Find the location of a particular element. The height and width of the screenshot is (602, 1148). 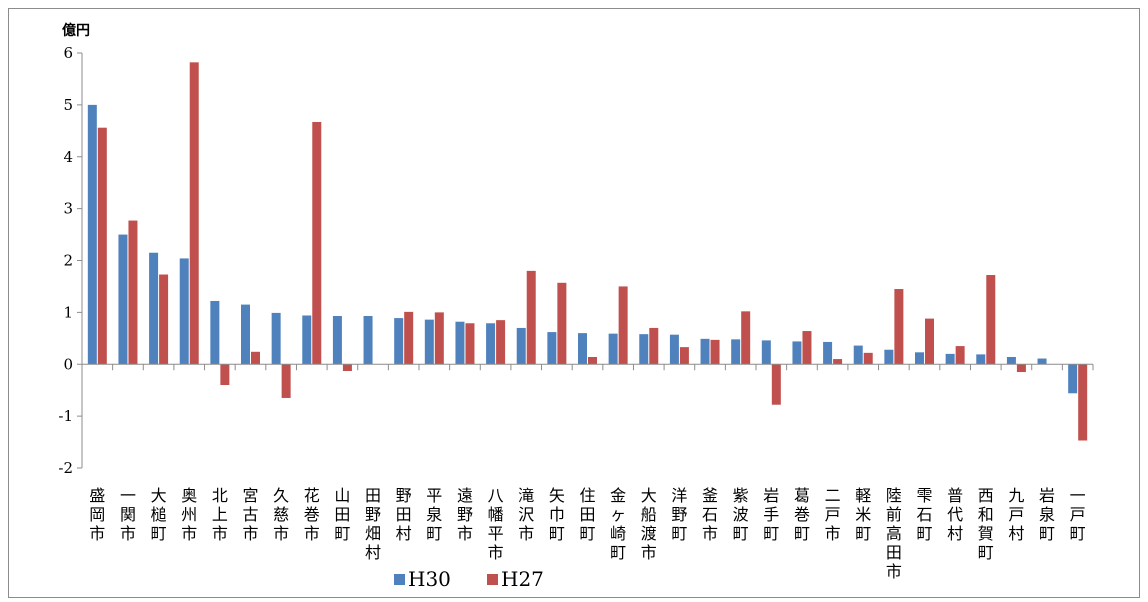

category-label-7: 花巻市 is located at coordinates (312, 514).